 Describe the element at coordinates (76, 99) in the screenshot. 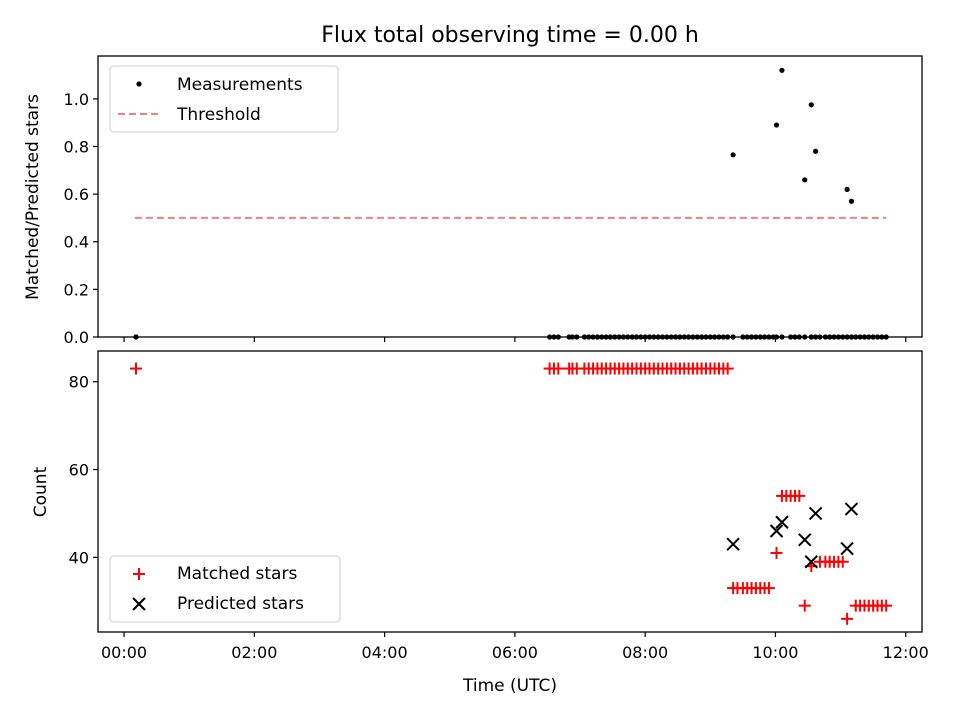

I see `top-y-tick-label: 1.0` at that location.